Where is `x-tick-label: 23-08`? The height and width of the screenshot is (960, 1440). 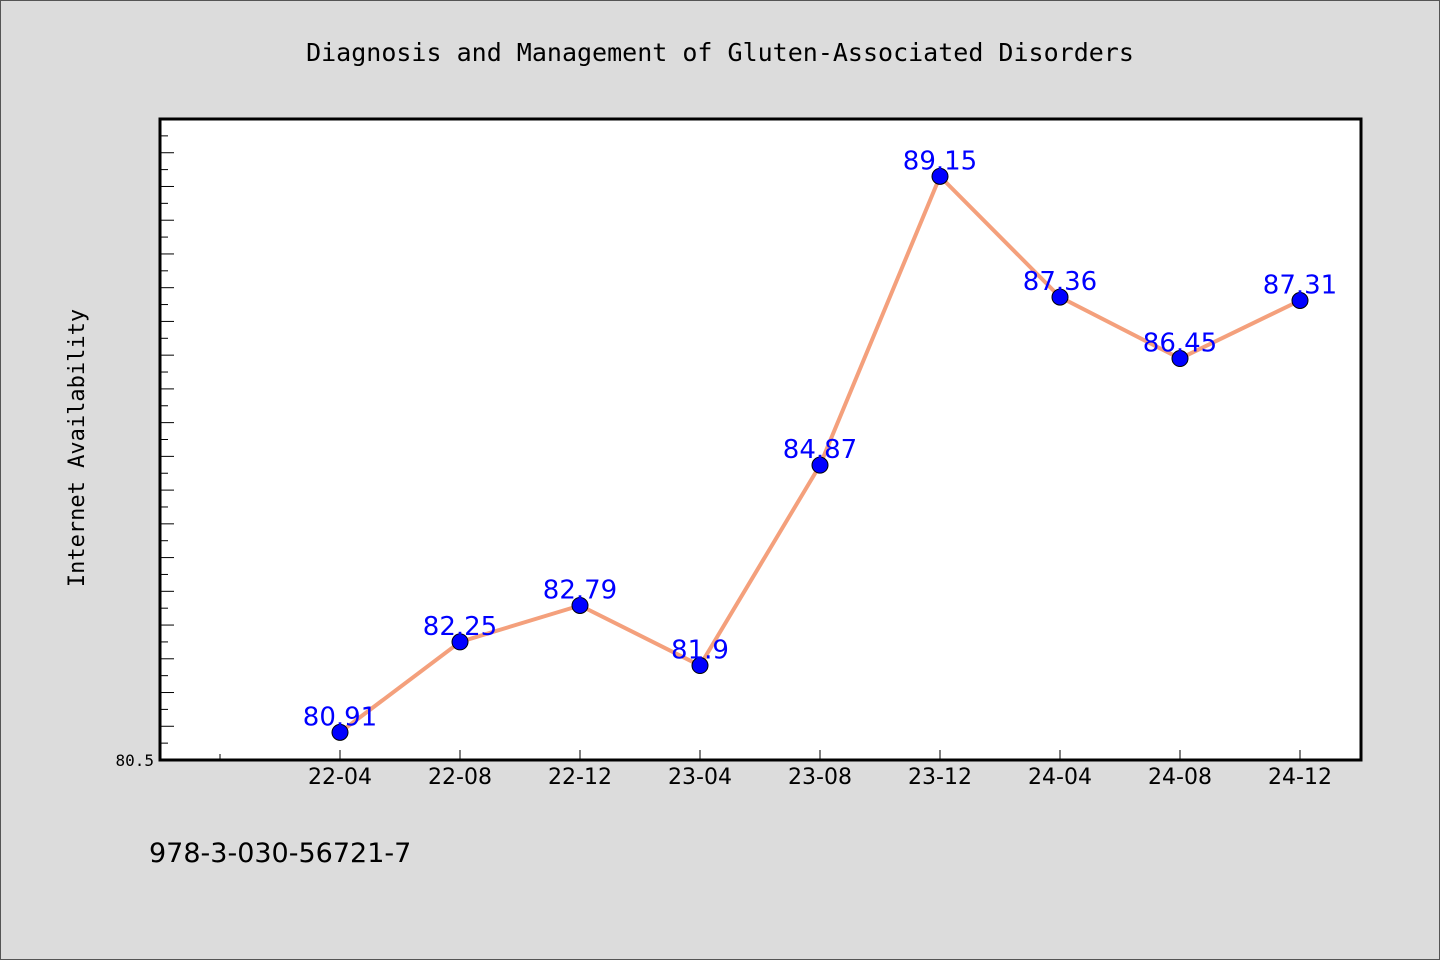
x-tick-label: 23-08 is located at coordinates (820, 777).